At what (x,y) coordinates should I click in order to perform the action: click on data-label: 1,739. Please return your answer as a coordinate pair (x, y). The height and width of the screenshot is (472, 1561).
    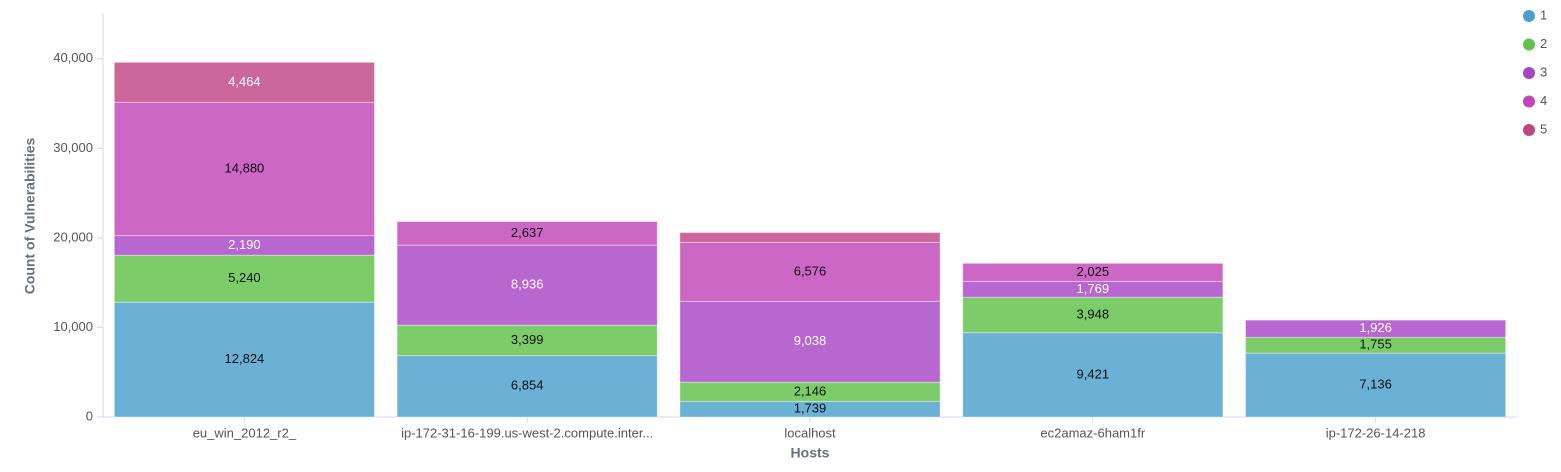
    Looking at the image, I should click on (810, 408).